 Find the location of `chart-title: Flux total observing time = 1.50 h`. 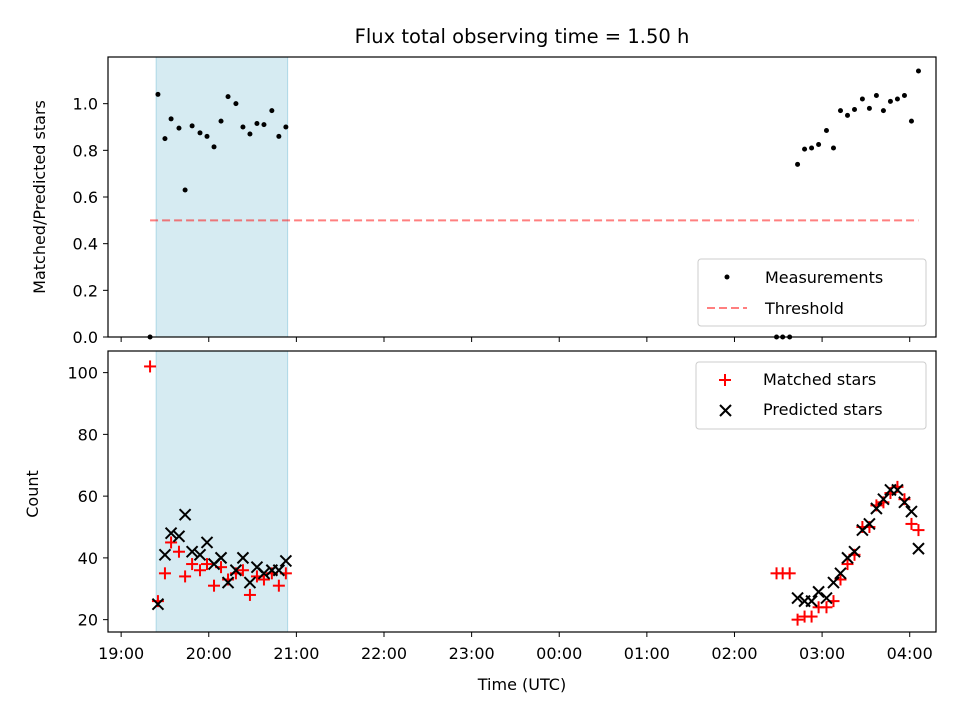

chart-title: Flux total observing time = 1.50 h is located at coordinates (522, 36).